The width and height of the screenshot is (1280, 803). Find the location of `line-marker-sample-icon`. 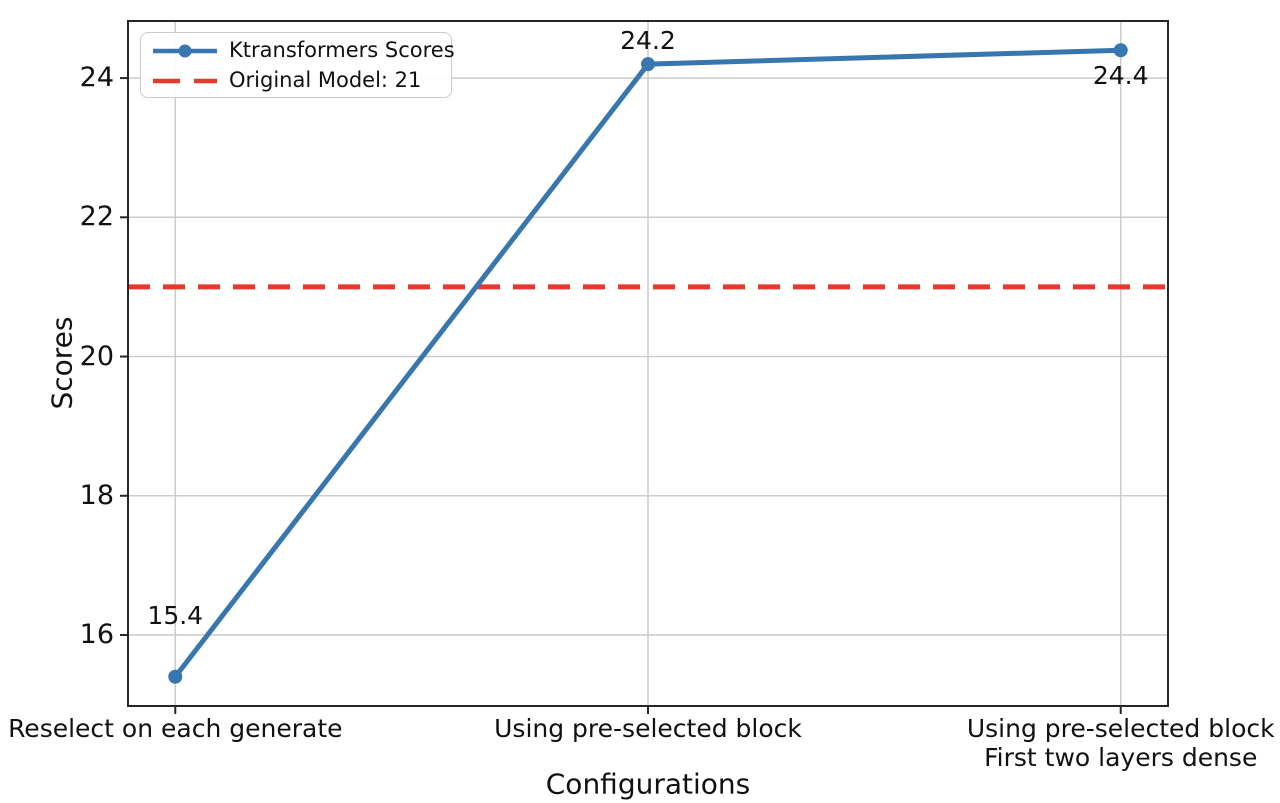

line-marker-sample-icon is located at coordinates (185, 50).